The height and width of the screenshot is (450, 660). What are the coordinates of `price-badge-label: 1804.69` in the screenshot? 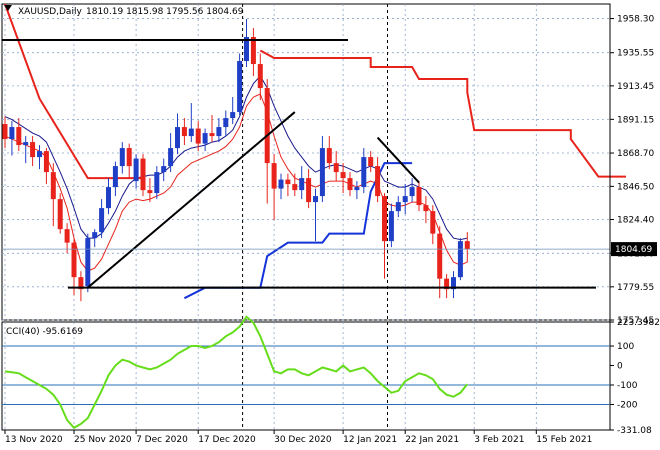 It's located at (633, 250).